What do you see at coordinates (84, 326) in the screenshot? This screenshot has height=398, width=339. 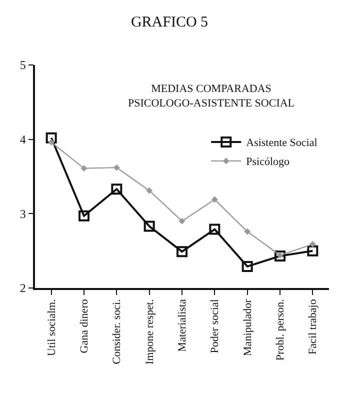 I see `x-tick-label: Gana dinero` at bounding box center [84, 326].